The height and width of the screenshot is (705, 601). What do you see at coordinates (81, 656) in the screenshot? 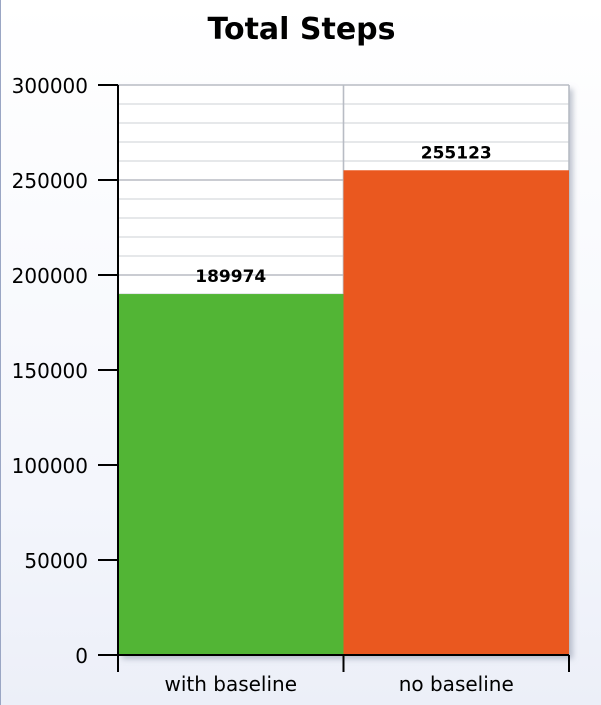
I see `y-tick-label: 0` at bounding box center [81, 656].